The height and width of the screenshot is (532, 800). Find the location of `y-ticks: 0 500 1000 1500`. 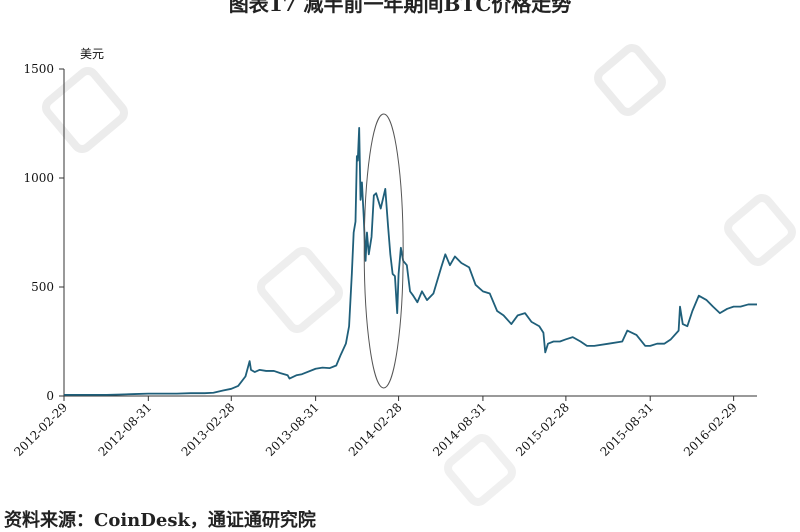

y-ticks: 0 500 1000 1500 is located at coordinates (43, 232).